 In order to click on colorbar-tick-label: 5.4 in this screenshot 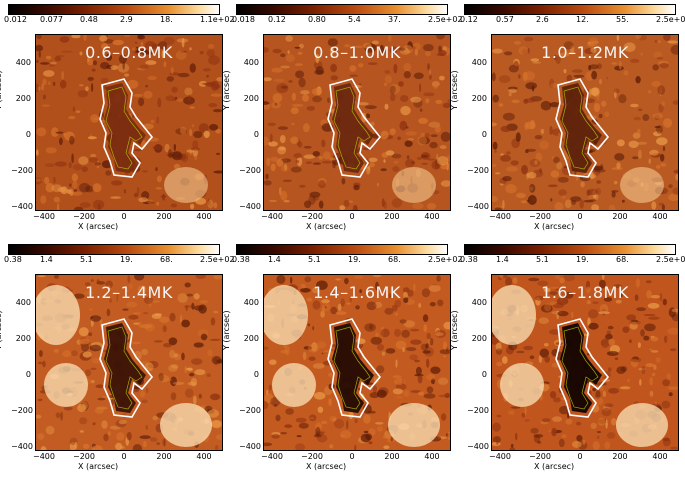, I will do `click(354, 19)`.